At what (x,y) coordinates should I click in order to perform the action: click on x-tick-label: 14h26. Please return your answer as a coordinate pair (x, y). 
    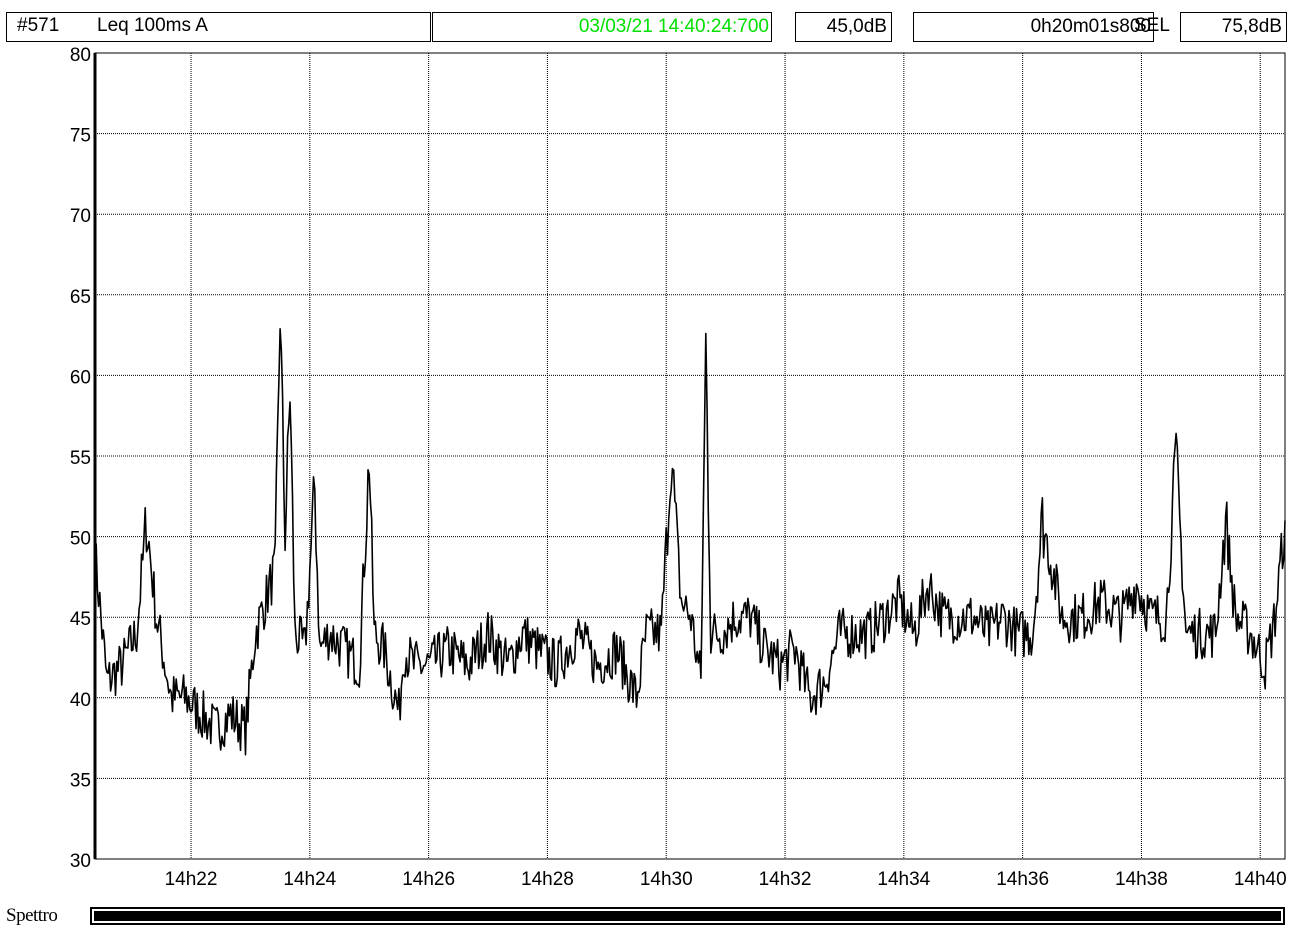
    Looking at the image, I should click on (428, 879).